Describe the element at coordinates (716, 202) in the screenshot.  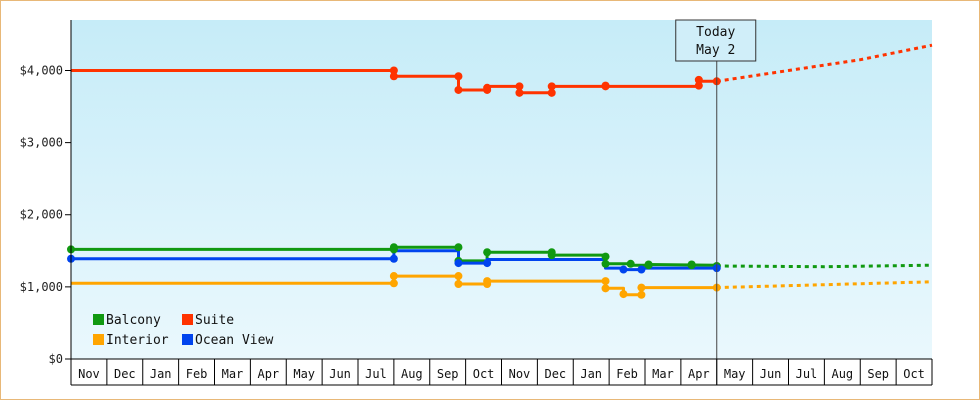
I see `today-layer: Today May 2` at that location.